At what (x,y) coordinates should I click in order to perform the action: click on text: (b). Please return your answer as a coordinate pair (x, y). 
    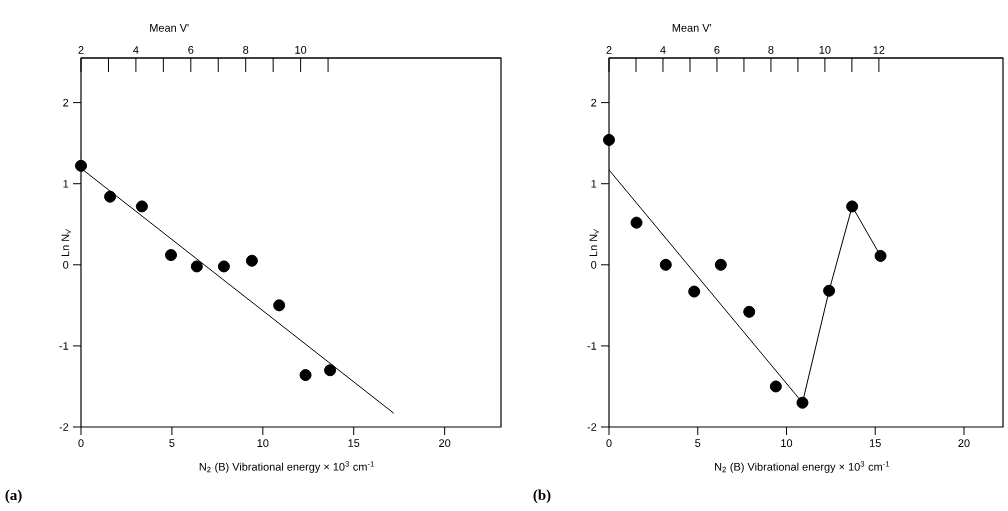
    Looking at the image, I should click on (542, 496).